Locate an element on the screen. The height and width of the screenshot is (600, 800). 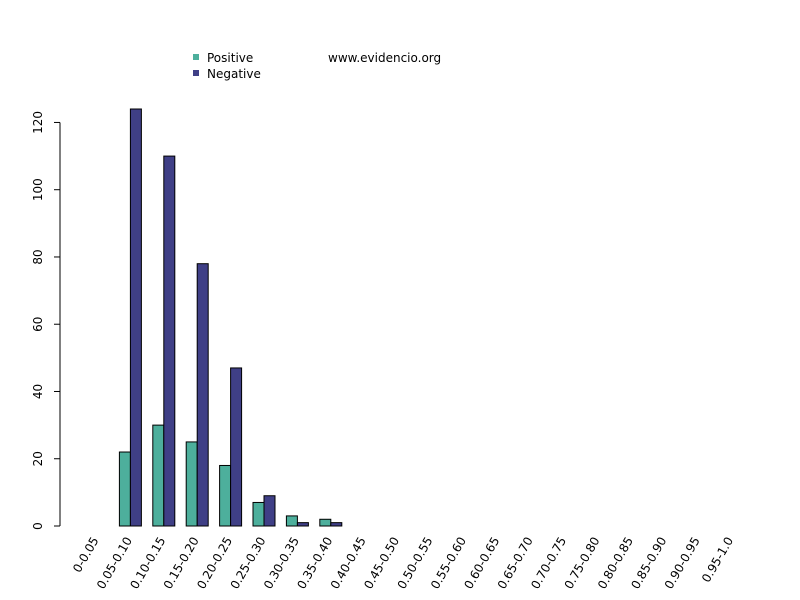
y-tick-label: 40 is located at coordinates (38, 391).